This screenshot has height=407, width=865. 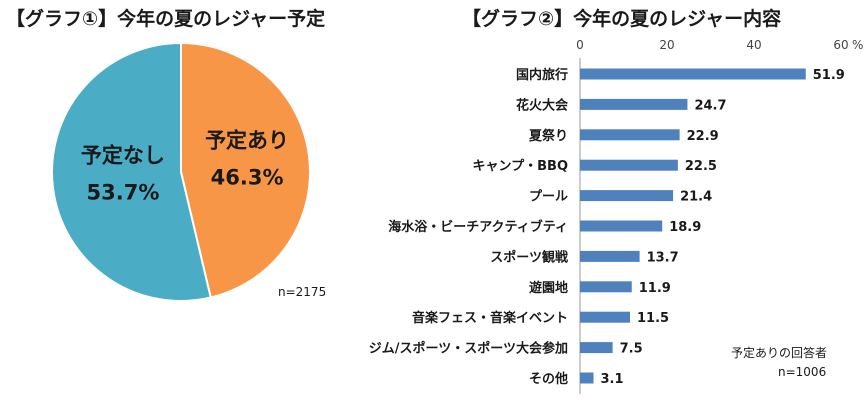 I want to click on x-tick-label-0: 0, so click(x=580, y=45).